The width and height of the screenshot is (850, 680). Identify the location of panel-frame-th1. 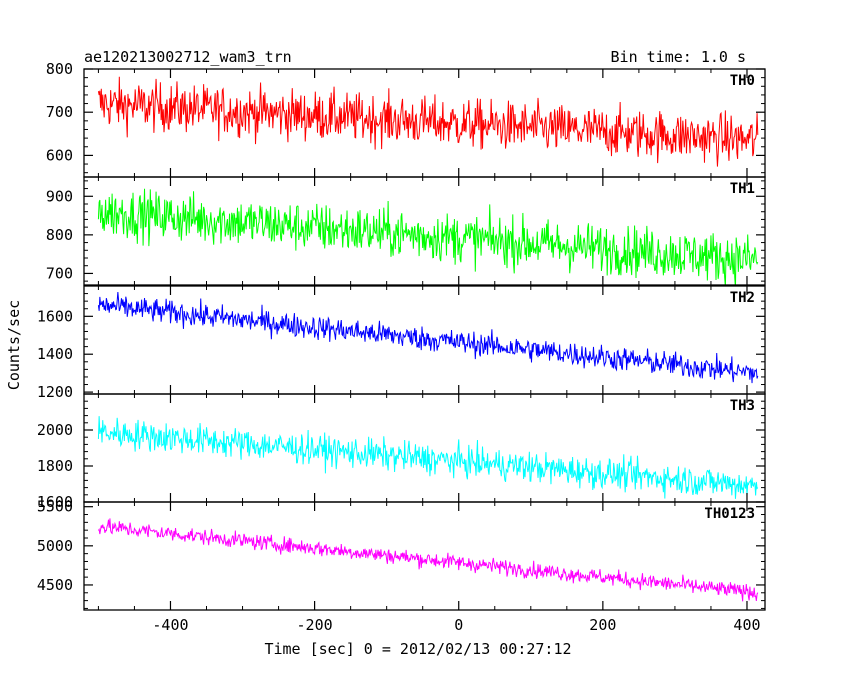
(424, 231).